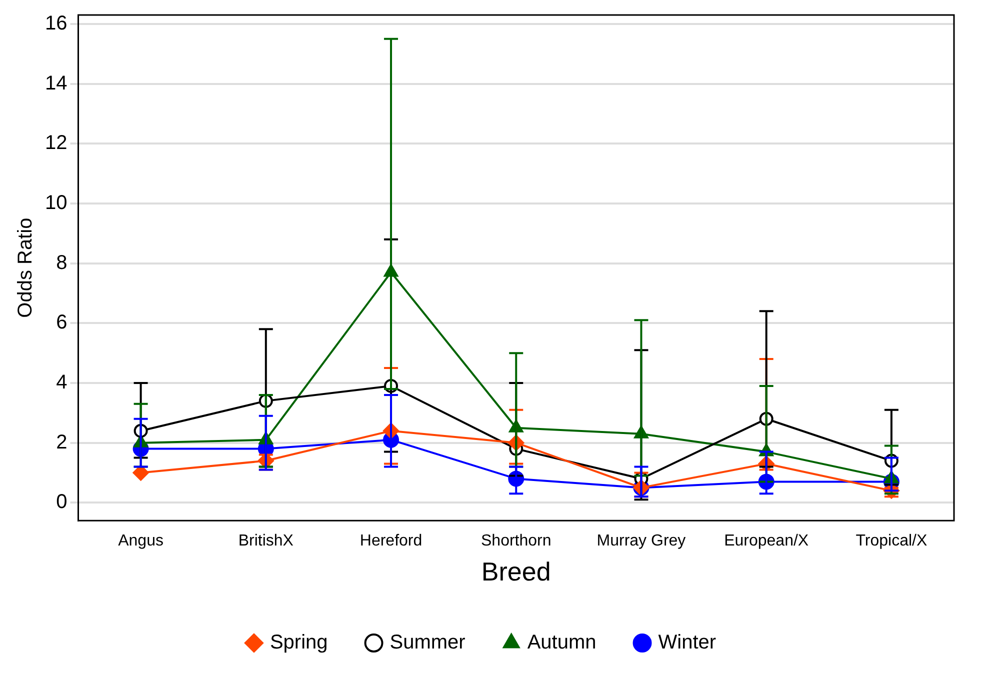 The image size is (984, 673). Describe the element at coordinates (391, 541) in the screenshot. I see `x-tick-label: Hereford` at that location.